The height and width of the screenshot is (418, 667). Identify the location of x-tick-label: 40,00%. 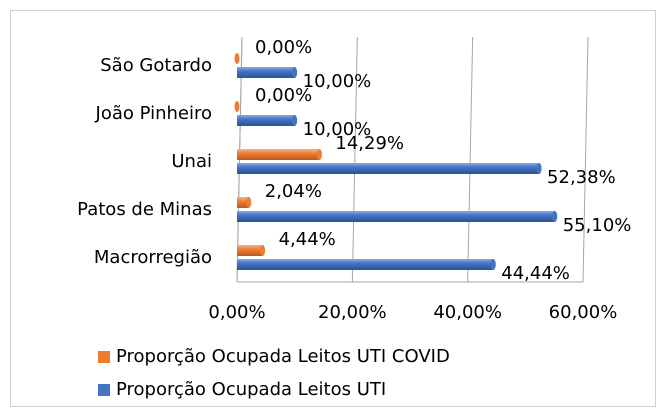
(467, 312).